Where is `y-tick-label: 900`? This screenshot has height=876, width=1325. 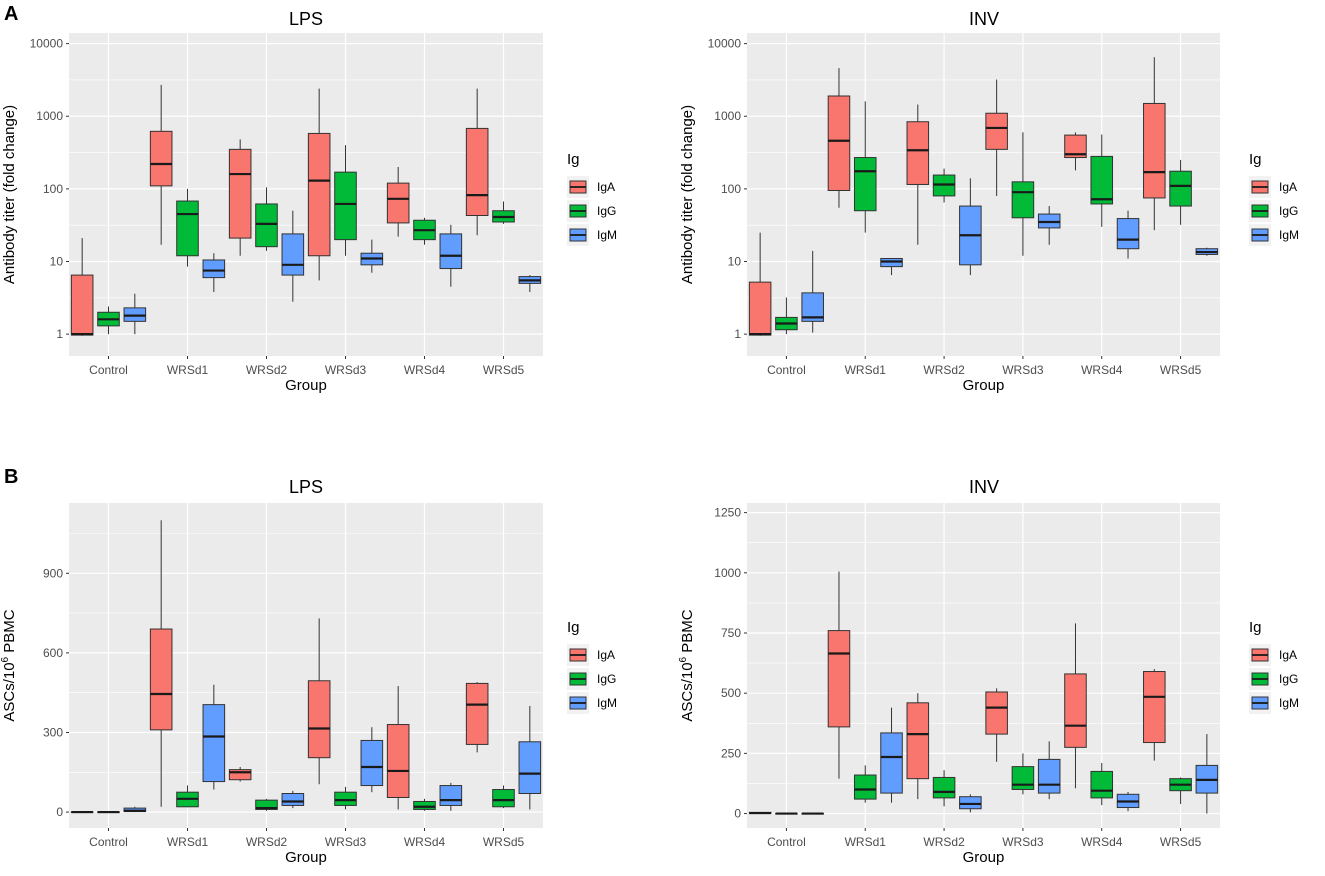
y-tick-label: 900 is located at coordinates (53, 573).